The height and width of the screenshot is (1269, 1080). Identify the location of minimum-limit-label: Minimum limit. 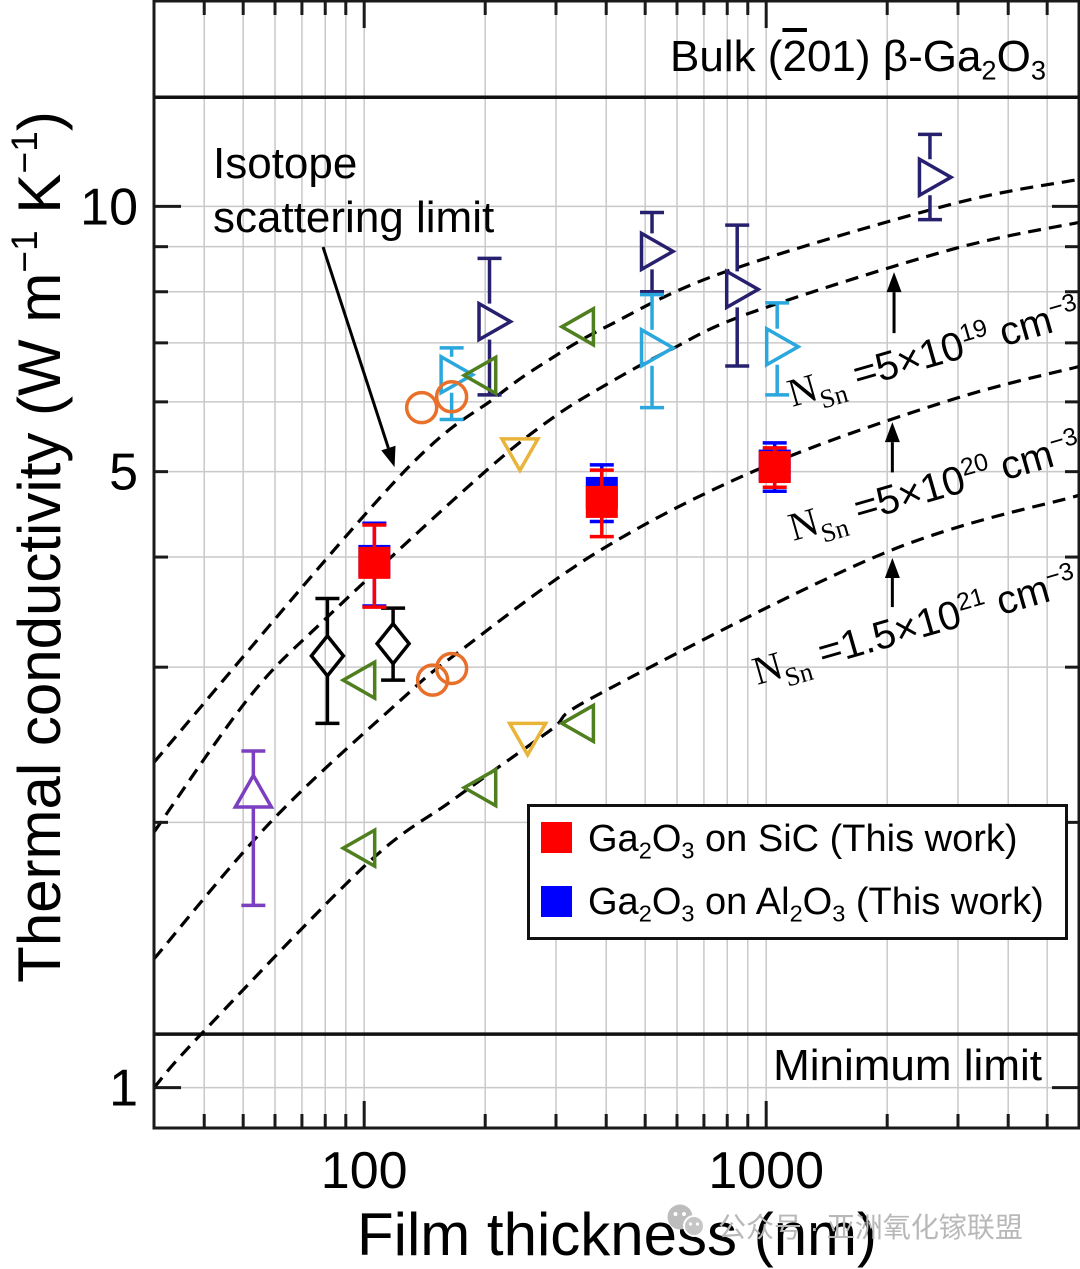
(907, 1065).